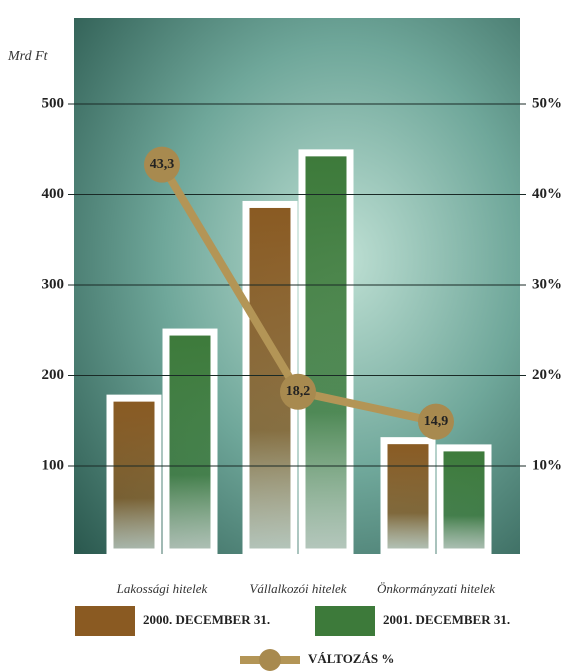  What do you see at coordinates (446, 619) in the screenshot?
I see `legend-label: 2001. DECEMBER 31.` at bounding box center [446, 619].